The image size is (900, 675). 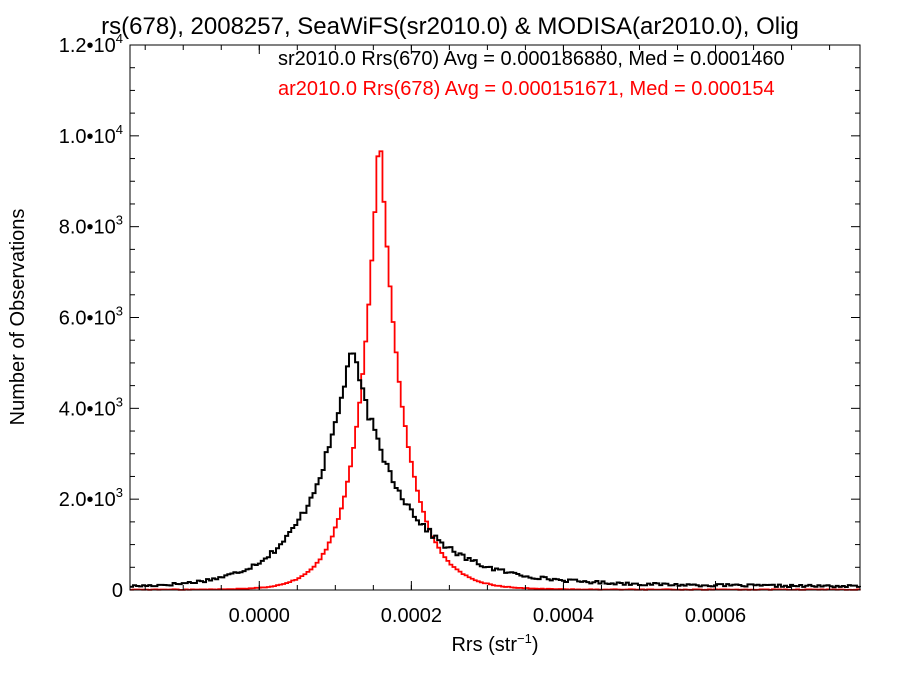 I want to click on x-axis-label: Rrs (str−1), so click(x=494, y=643).